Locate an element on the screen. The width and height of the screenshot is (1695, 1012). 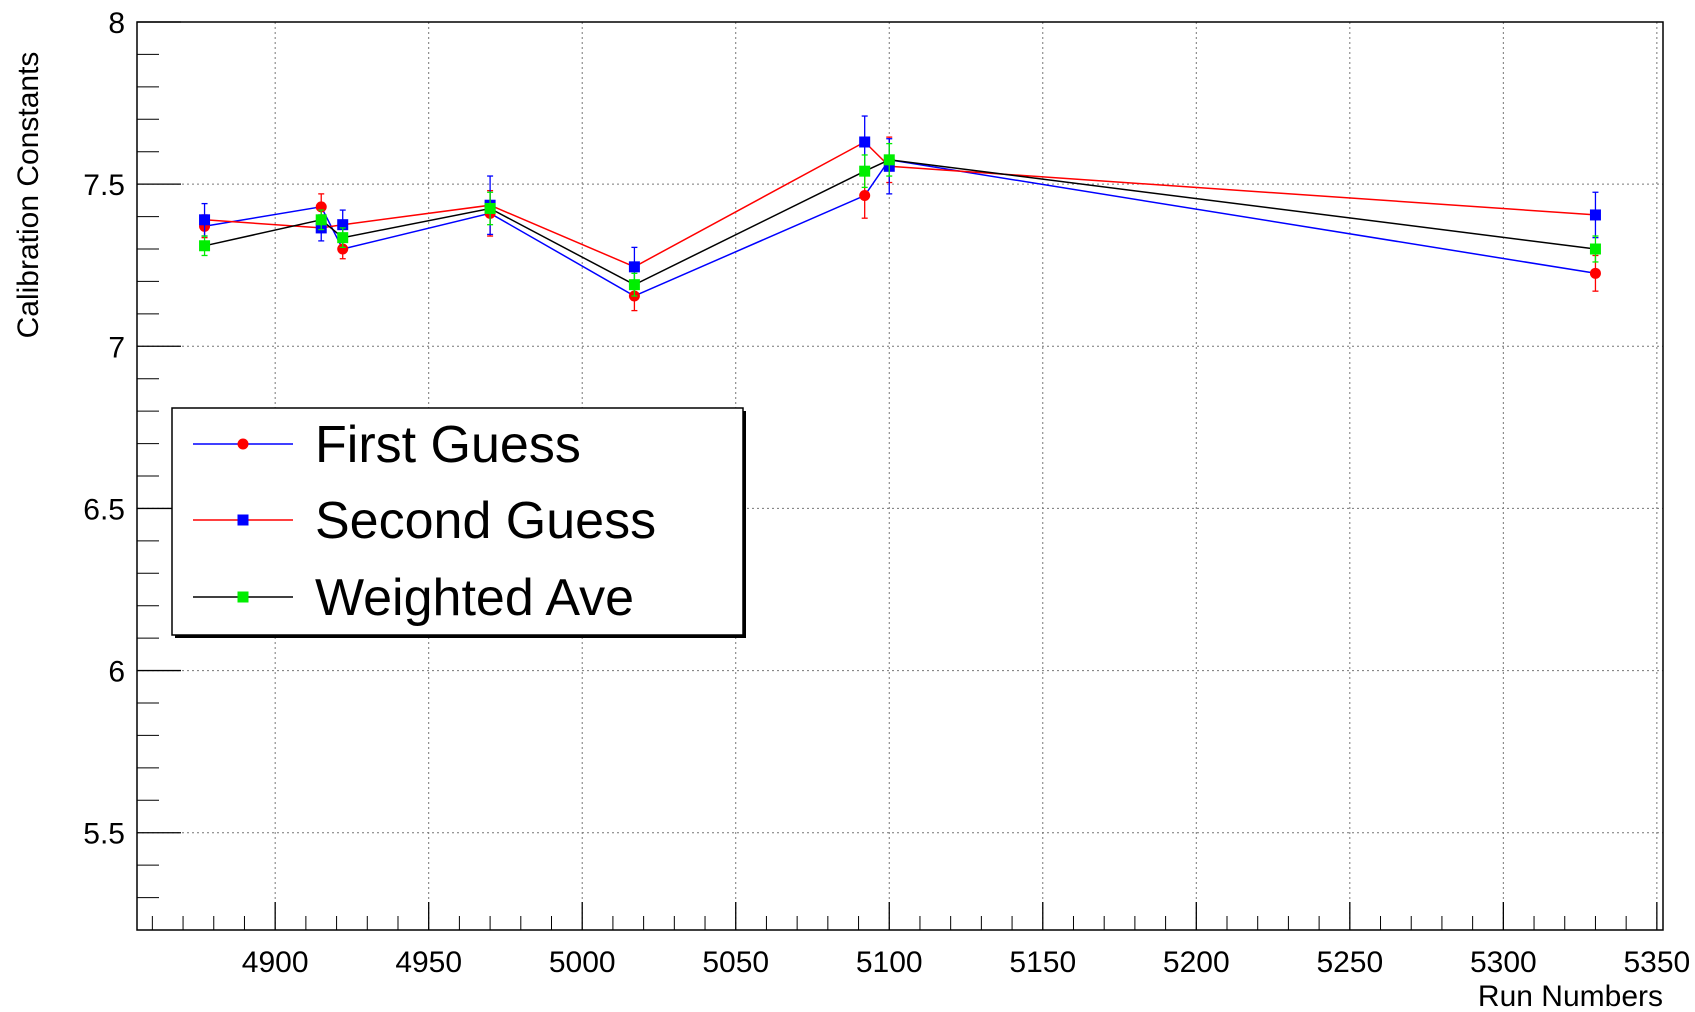
x-tick-label: 5350 is located at coordinates (1656, 962).